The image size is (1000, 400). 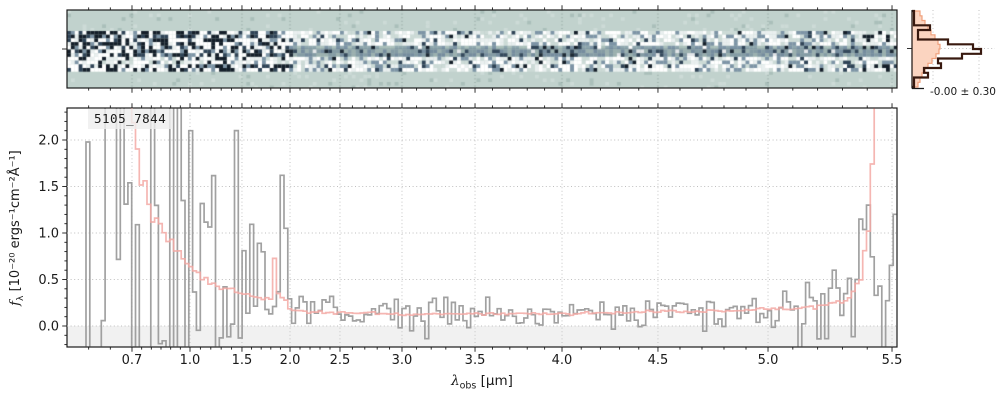 What do you see at coordinates (242, 360) in the screenshot?
I see `x-tick-label: 1.5` at bounding box center [242, 360].